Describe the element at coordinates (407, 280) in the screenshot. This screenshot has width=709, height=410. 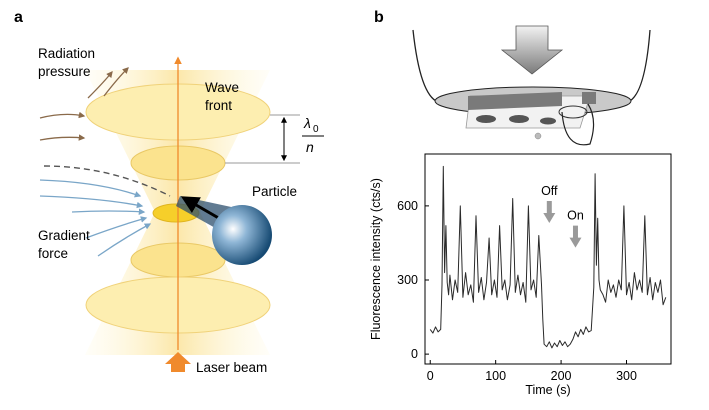
I see `y-tick-label: 300` at that location.